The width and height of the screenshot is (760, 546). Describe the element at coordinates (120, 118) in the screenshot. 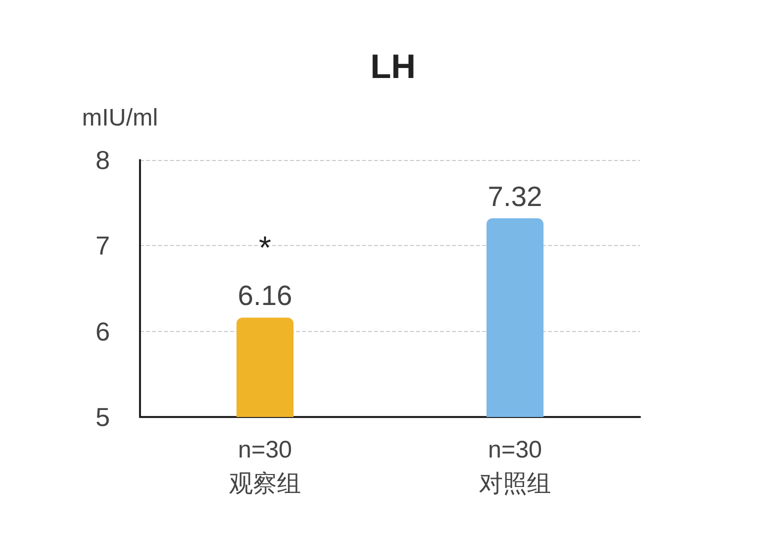

I see `y-axis-title: mIU/ml` at that location.